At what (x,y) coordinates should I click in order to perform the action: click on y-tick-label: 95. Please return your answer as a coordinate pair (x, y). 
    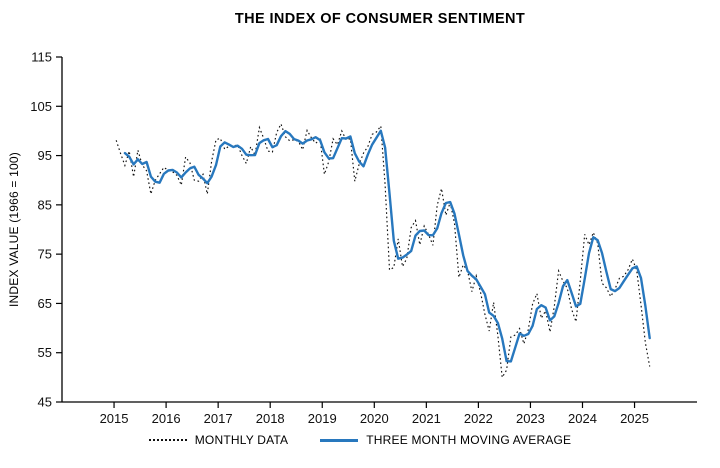
    Looking at the image, I should click on (45, 155).